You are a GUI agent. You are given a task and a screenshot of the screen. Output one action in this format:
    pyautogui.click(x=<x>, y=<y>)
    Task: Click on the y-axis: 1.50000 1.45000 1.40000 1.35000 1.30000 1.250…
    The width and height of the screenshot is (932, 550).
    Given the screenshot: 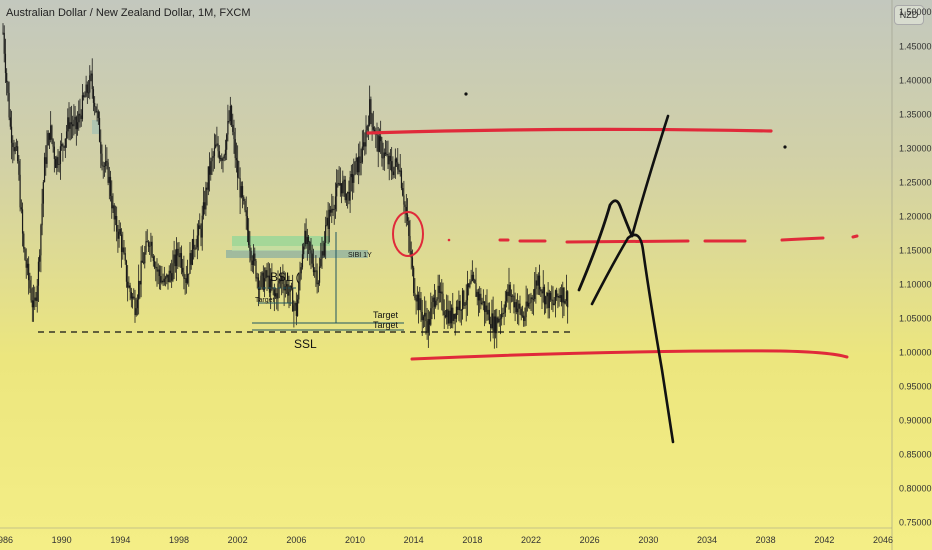 What is the action you would take?
    pyautogui.click(x=915, y=267)
    